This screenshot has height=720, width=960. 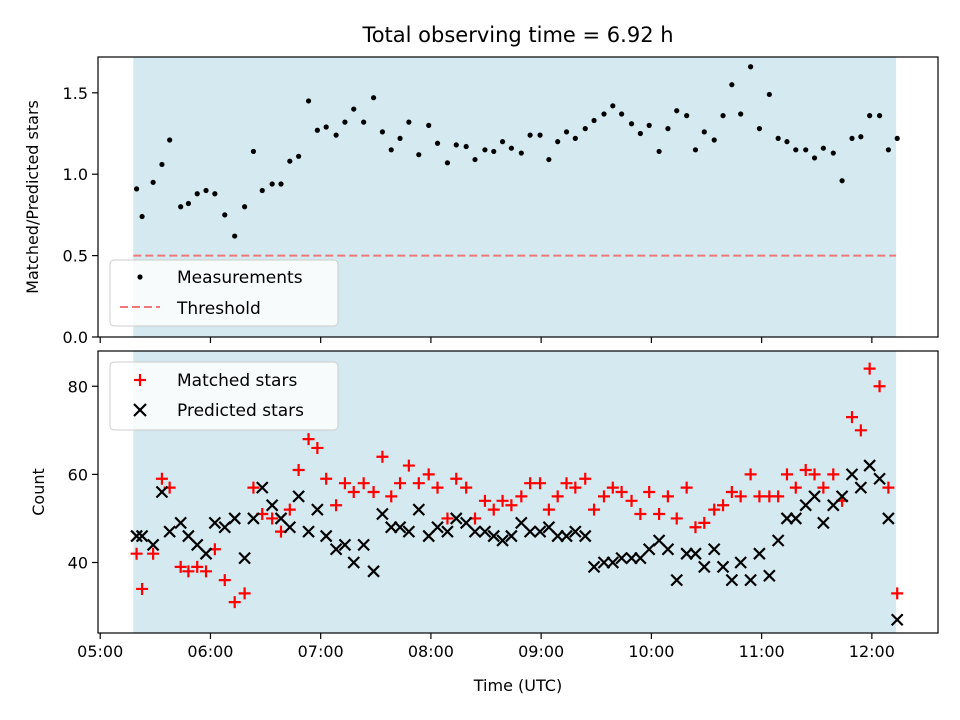 I want to click on matched-stars-legend-marker, so click(x=140, y=380).